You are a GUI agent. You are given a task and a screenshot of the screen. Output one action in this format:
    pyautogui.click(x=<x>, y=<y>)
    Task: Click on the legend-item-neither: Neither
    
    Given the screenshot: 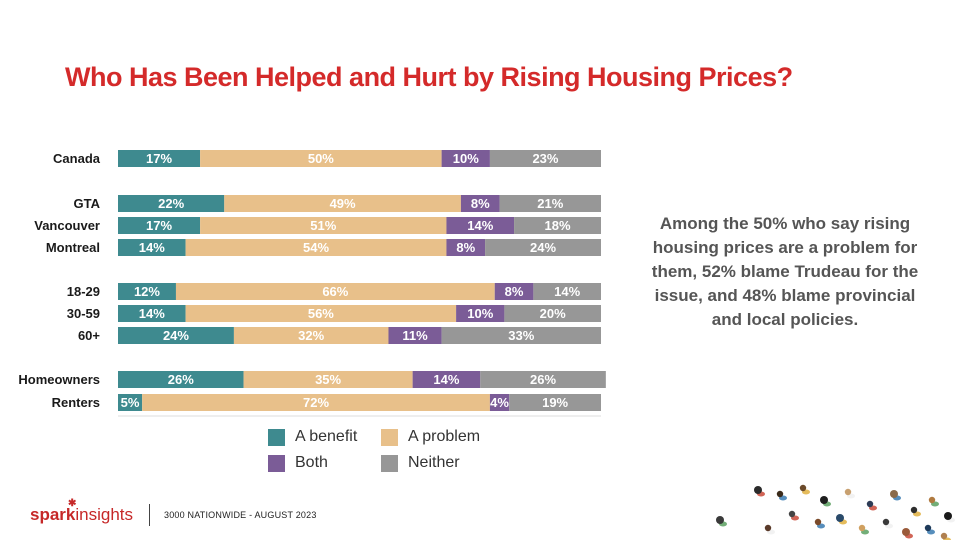 What is the action you would take?
    pyautogui.click(x=420, y=463)
    